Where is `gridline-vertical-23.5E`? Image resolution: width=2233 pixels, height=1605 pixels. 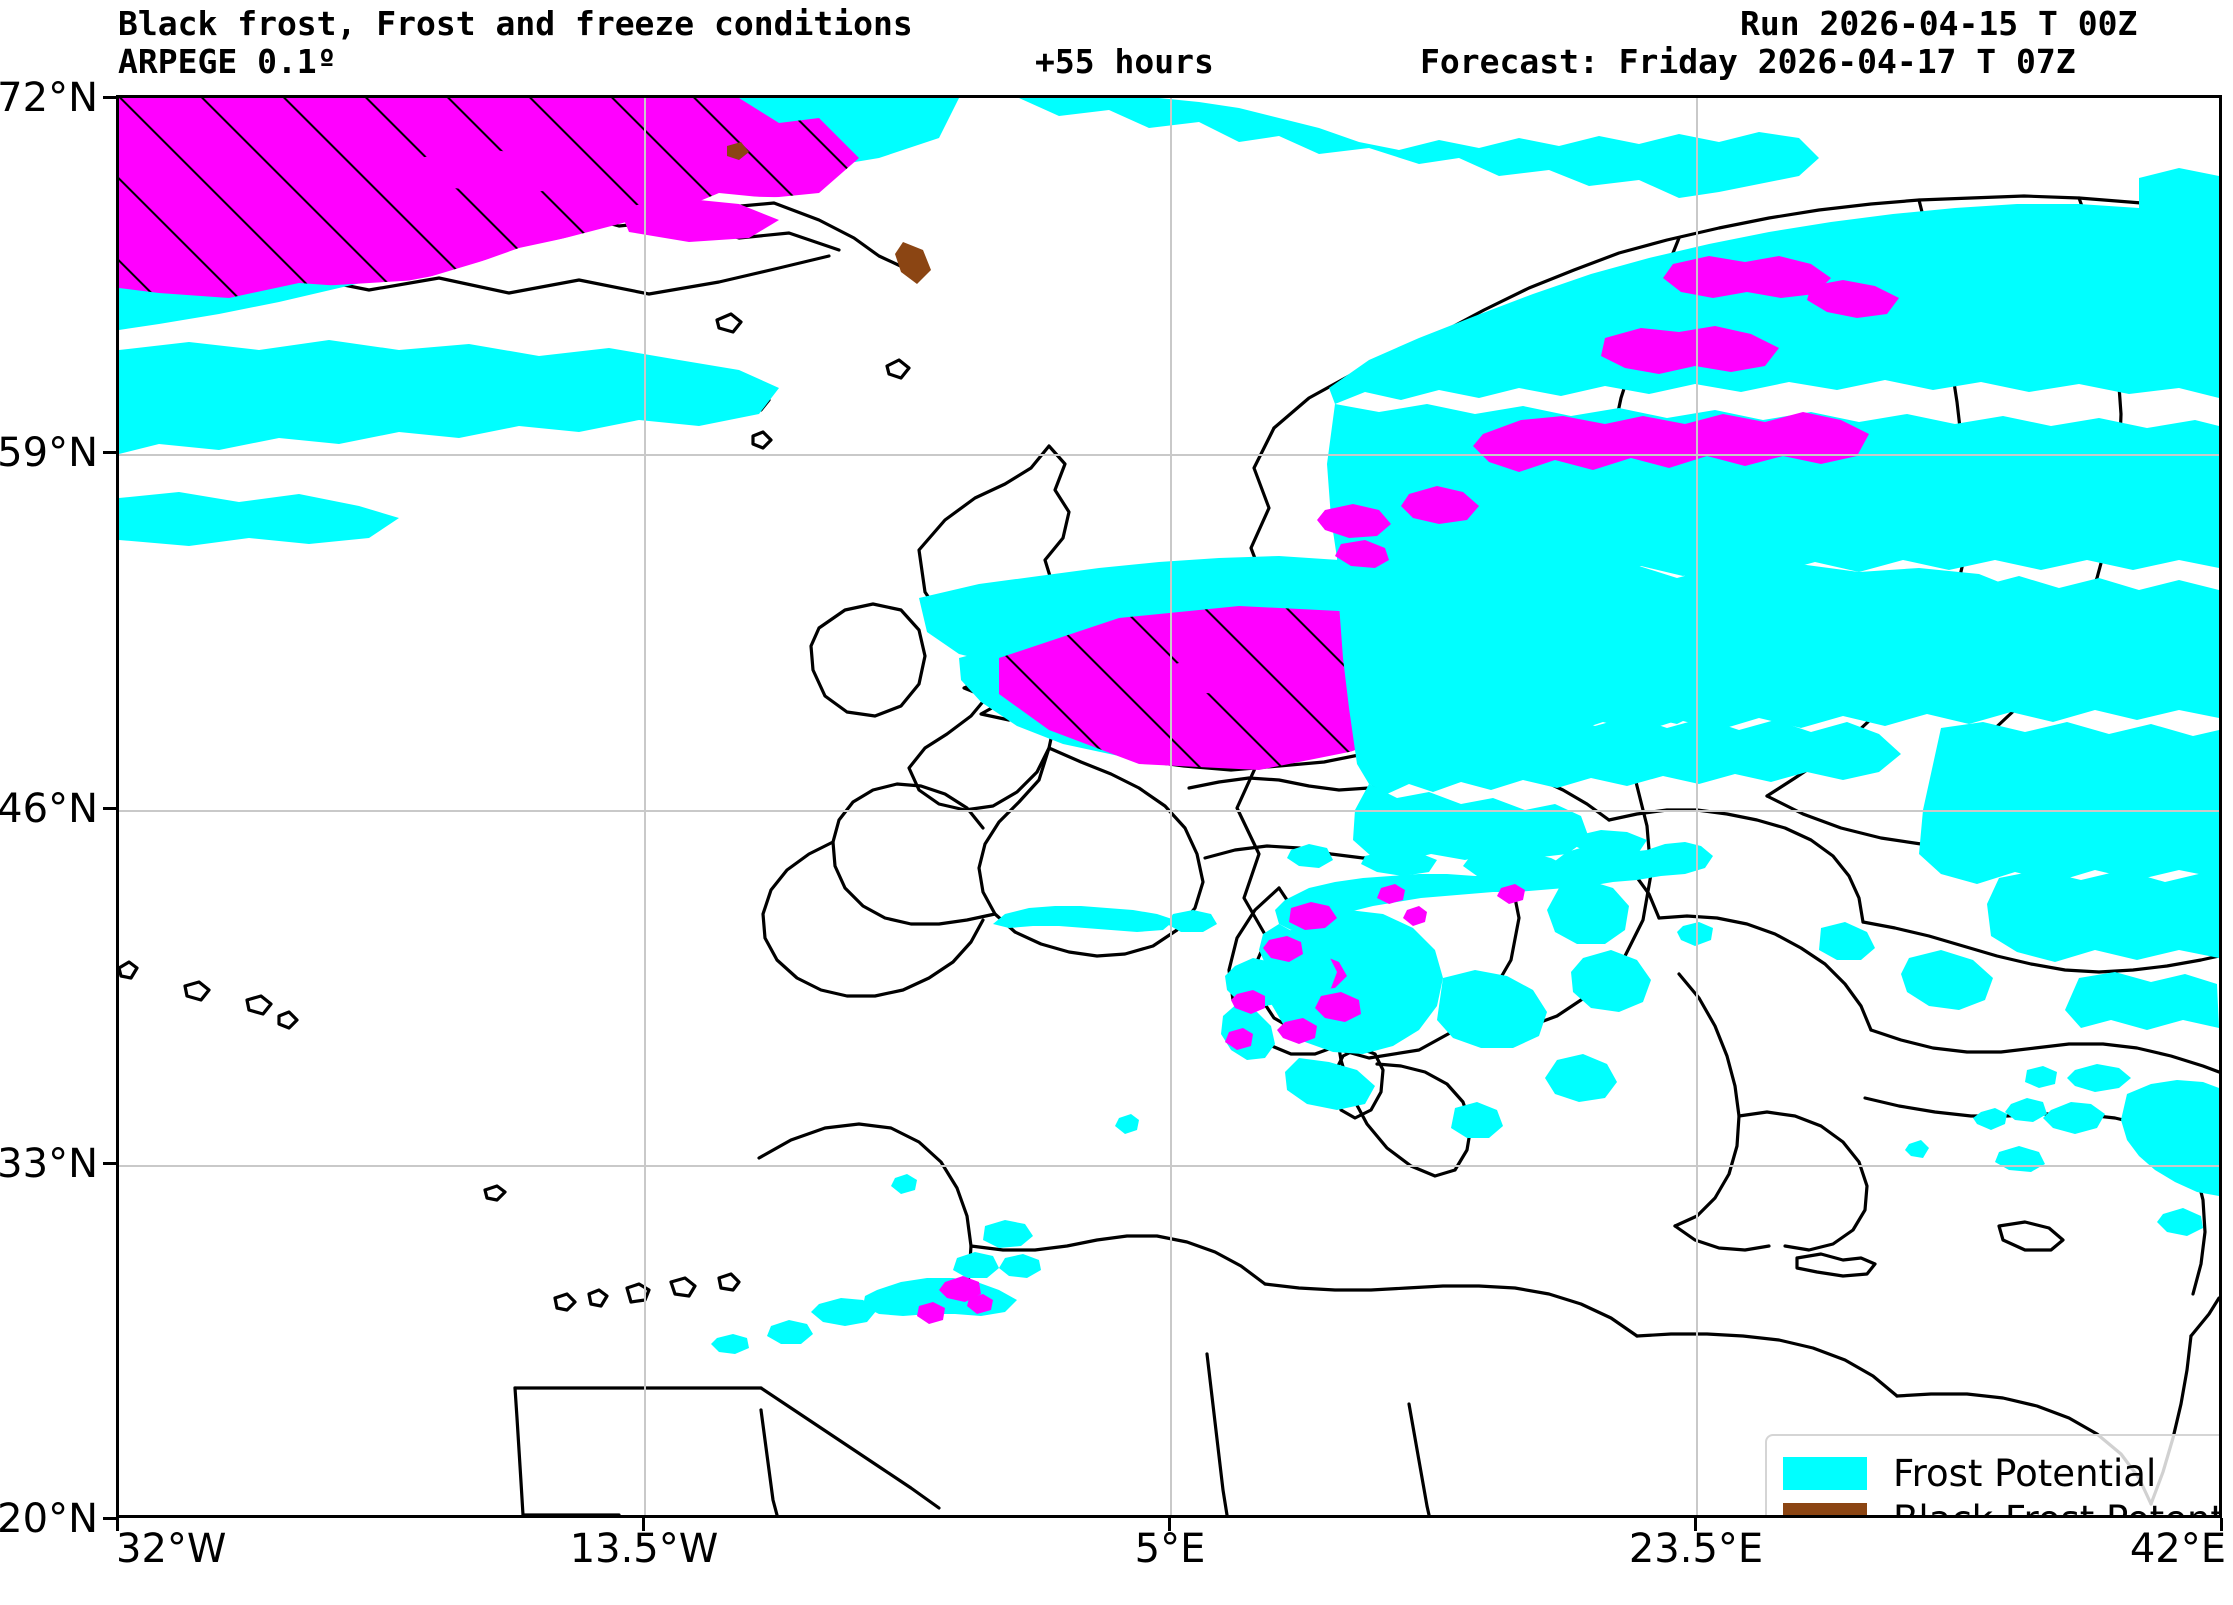
gridline-vertical-23.5E is located at coordinates (1697, 806).